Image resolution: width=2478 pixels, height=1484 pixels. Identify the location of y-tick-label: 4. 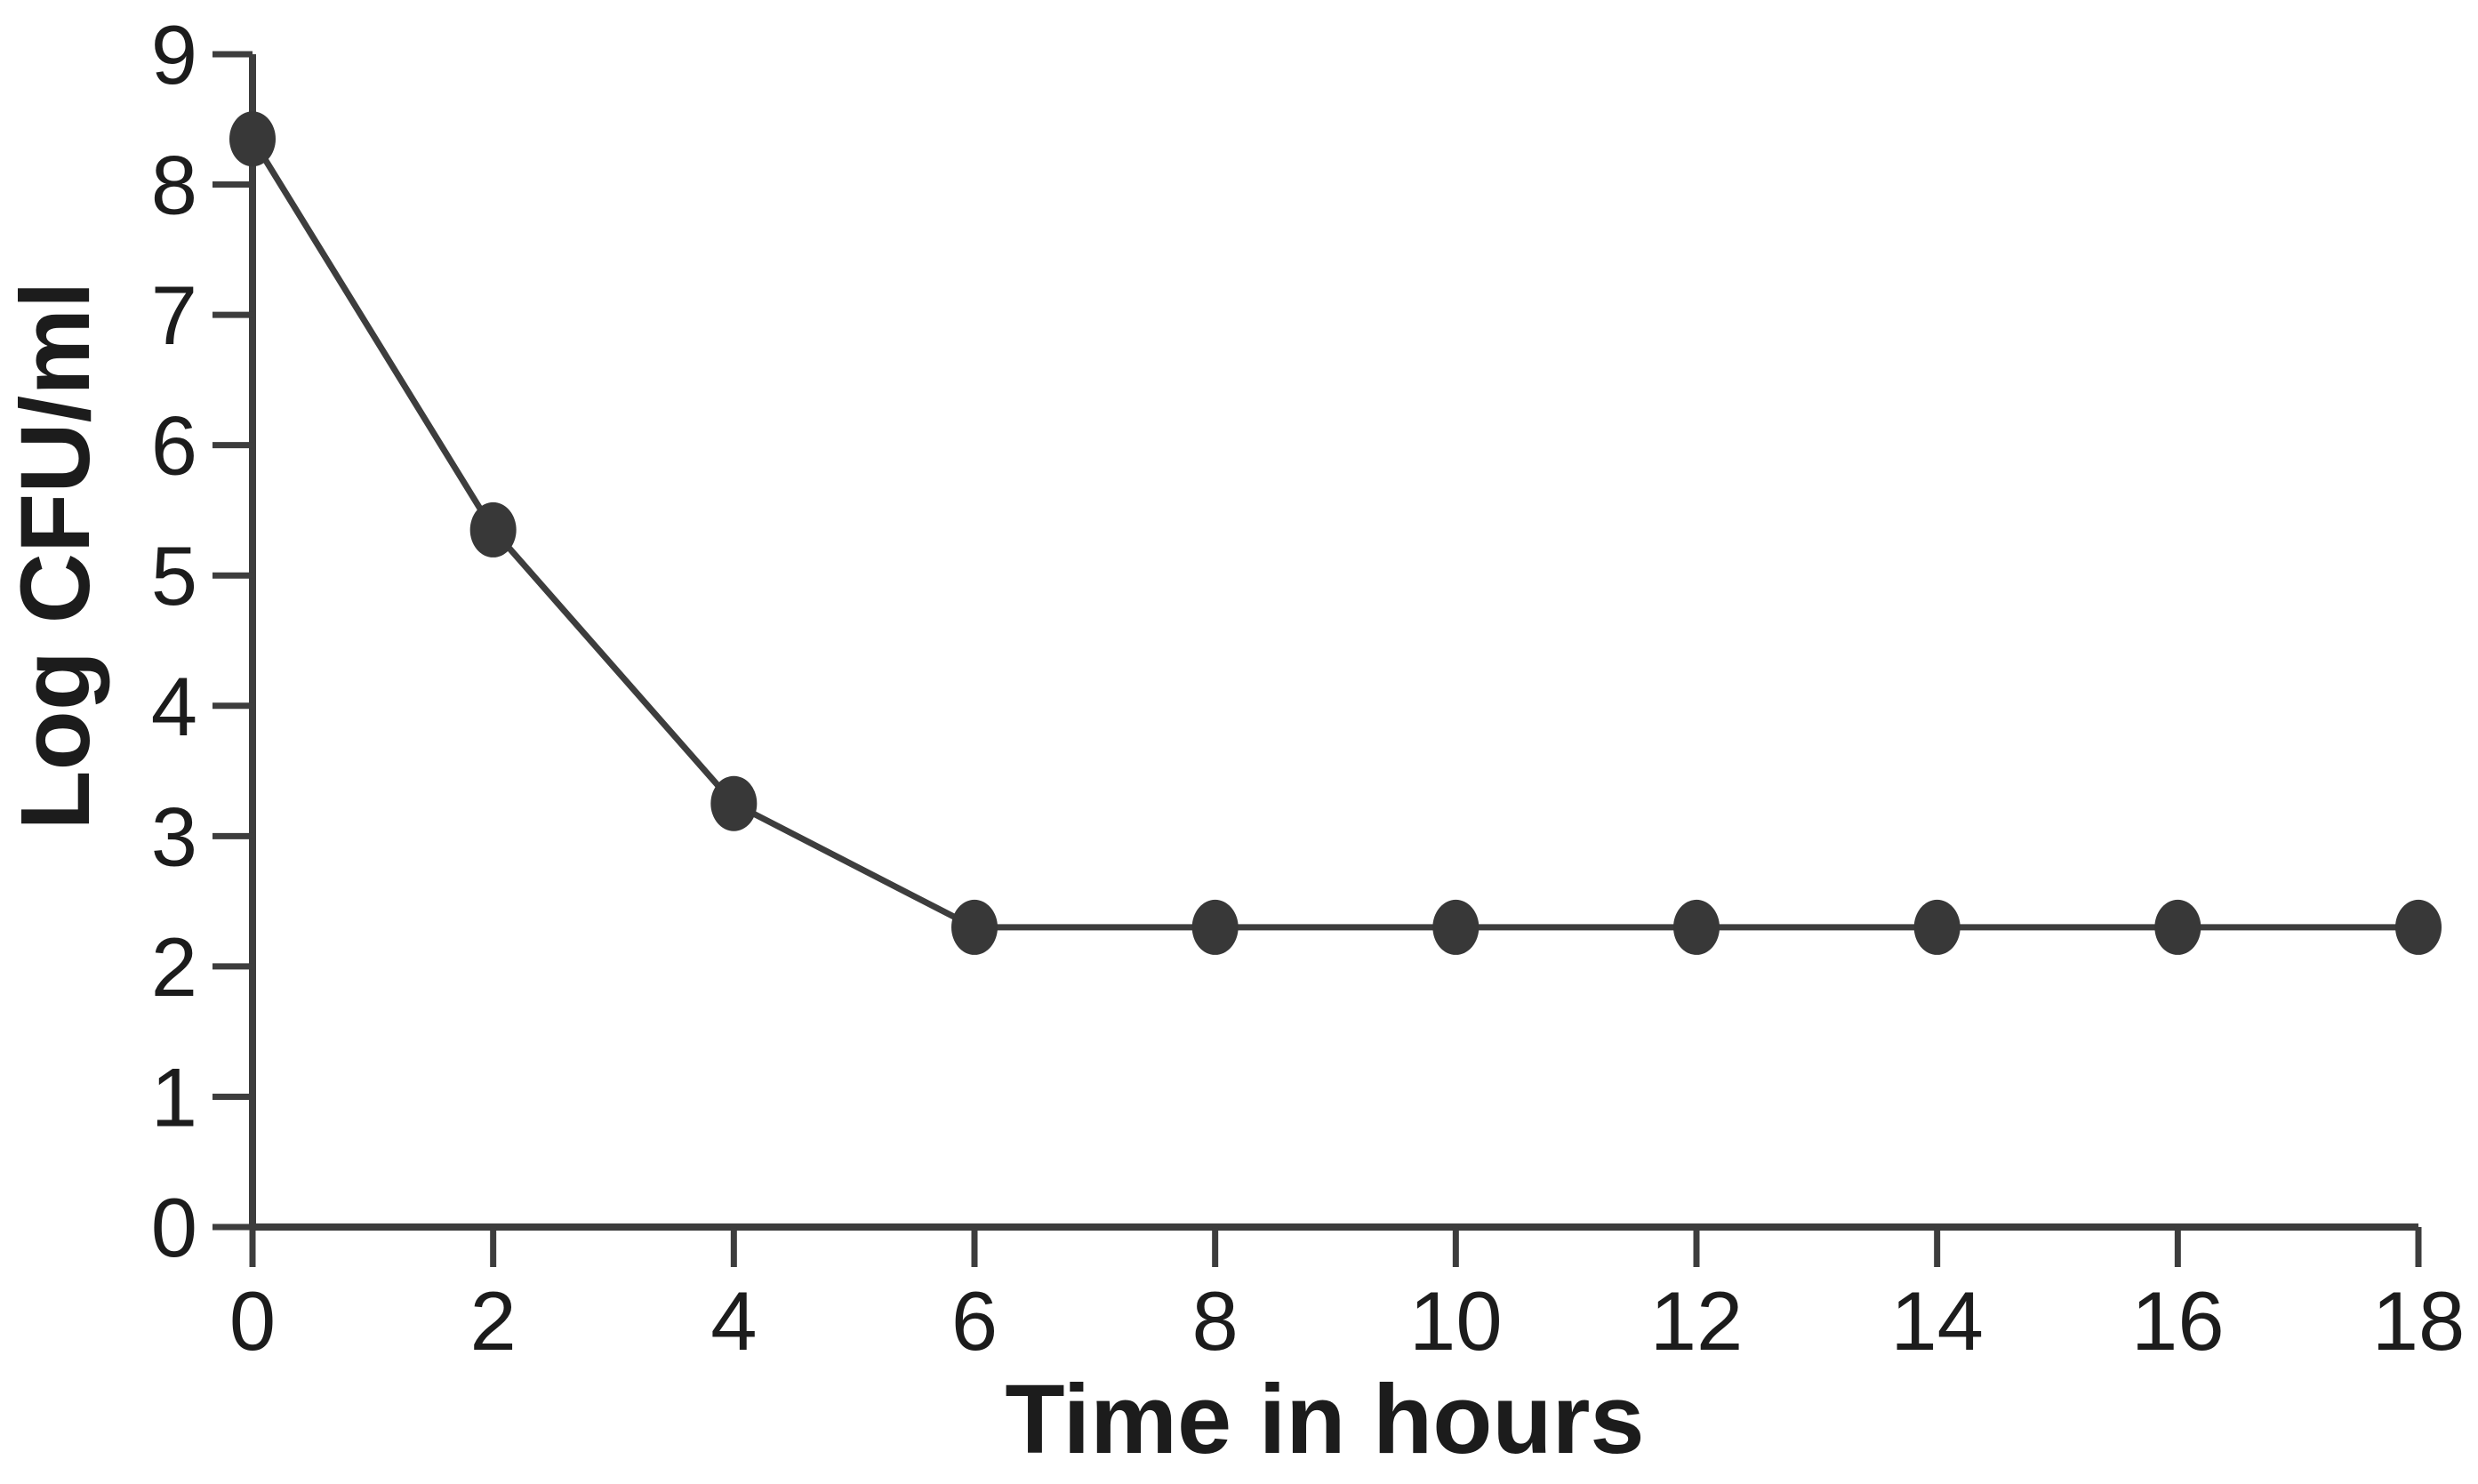
(174, 706).